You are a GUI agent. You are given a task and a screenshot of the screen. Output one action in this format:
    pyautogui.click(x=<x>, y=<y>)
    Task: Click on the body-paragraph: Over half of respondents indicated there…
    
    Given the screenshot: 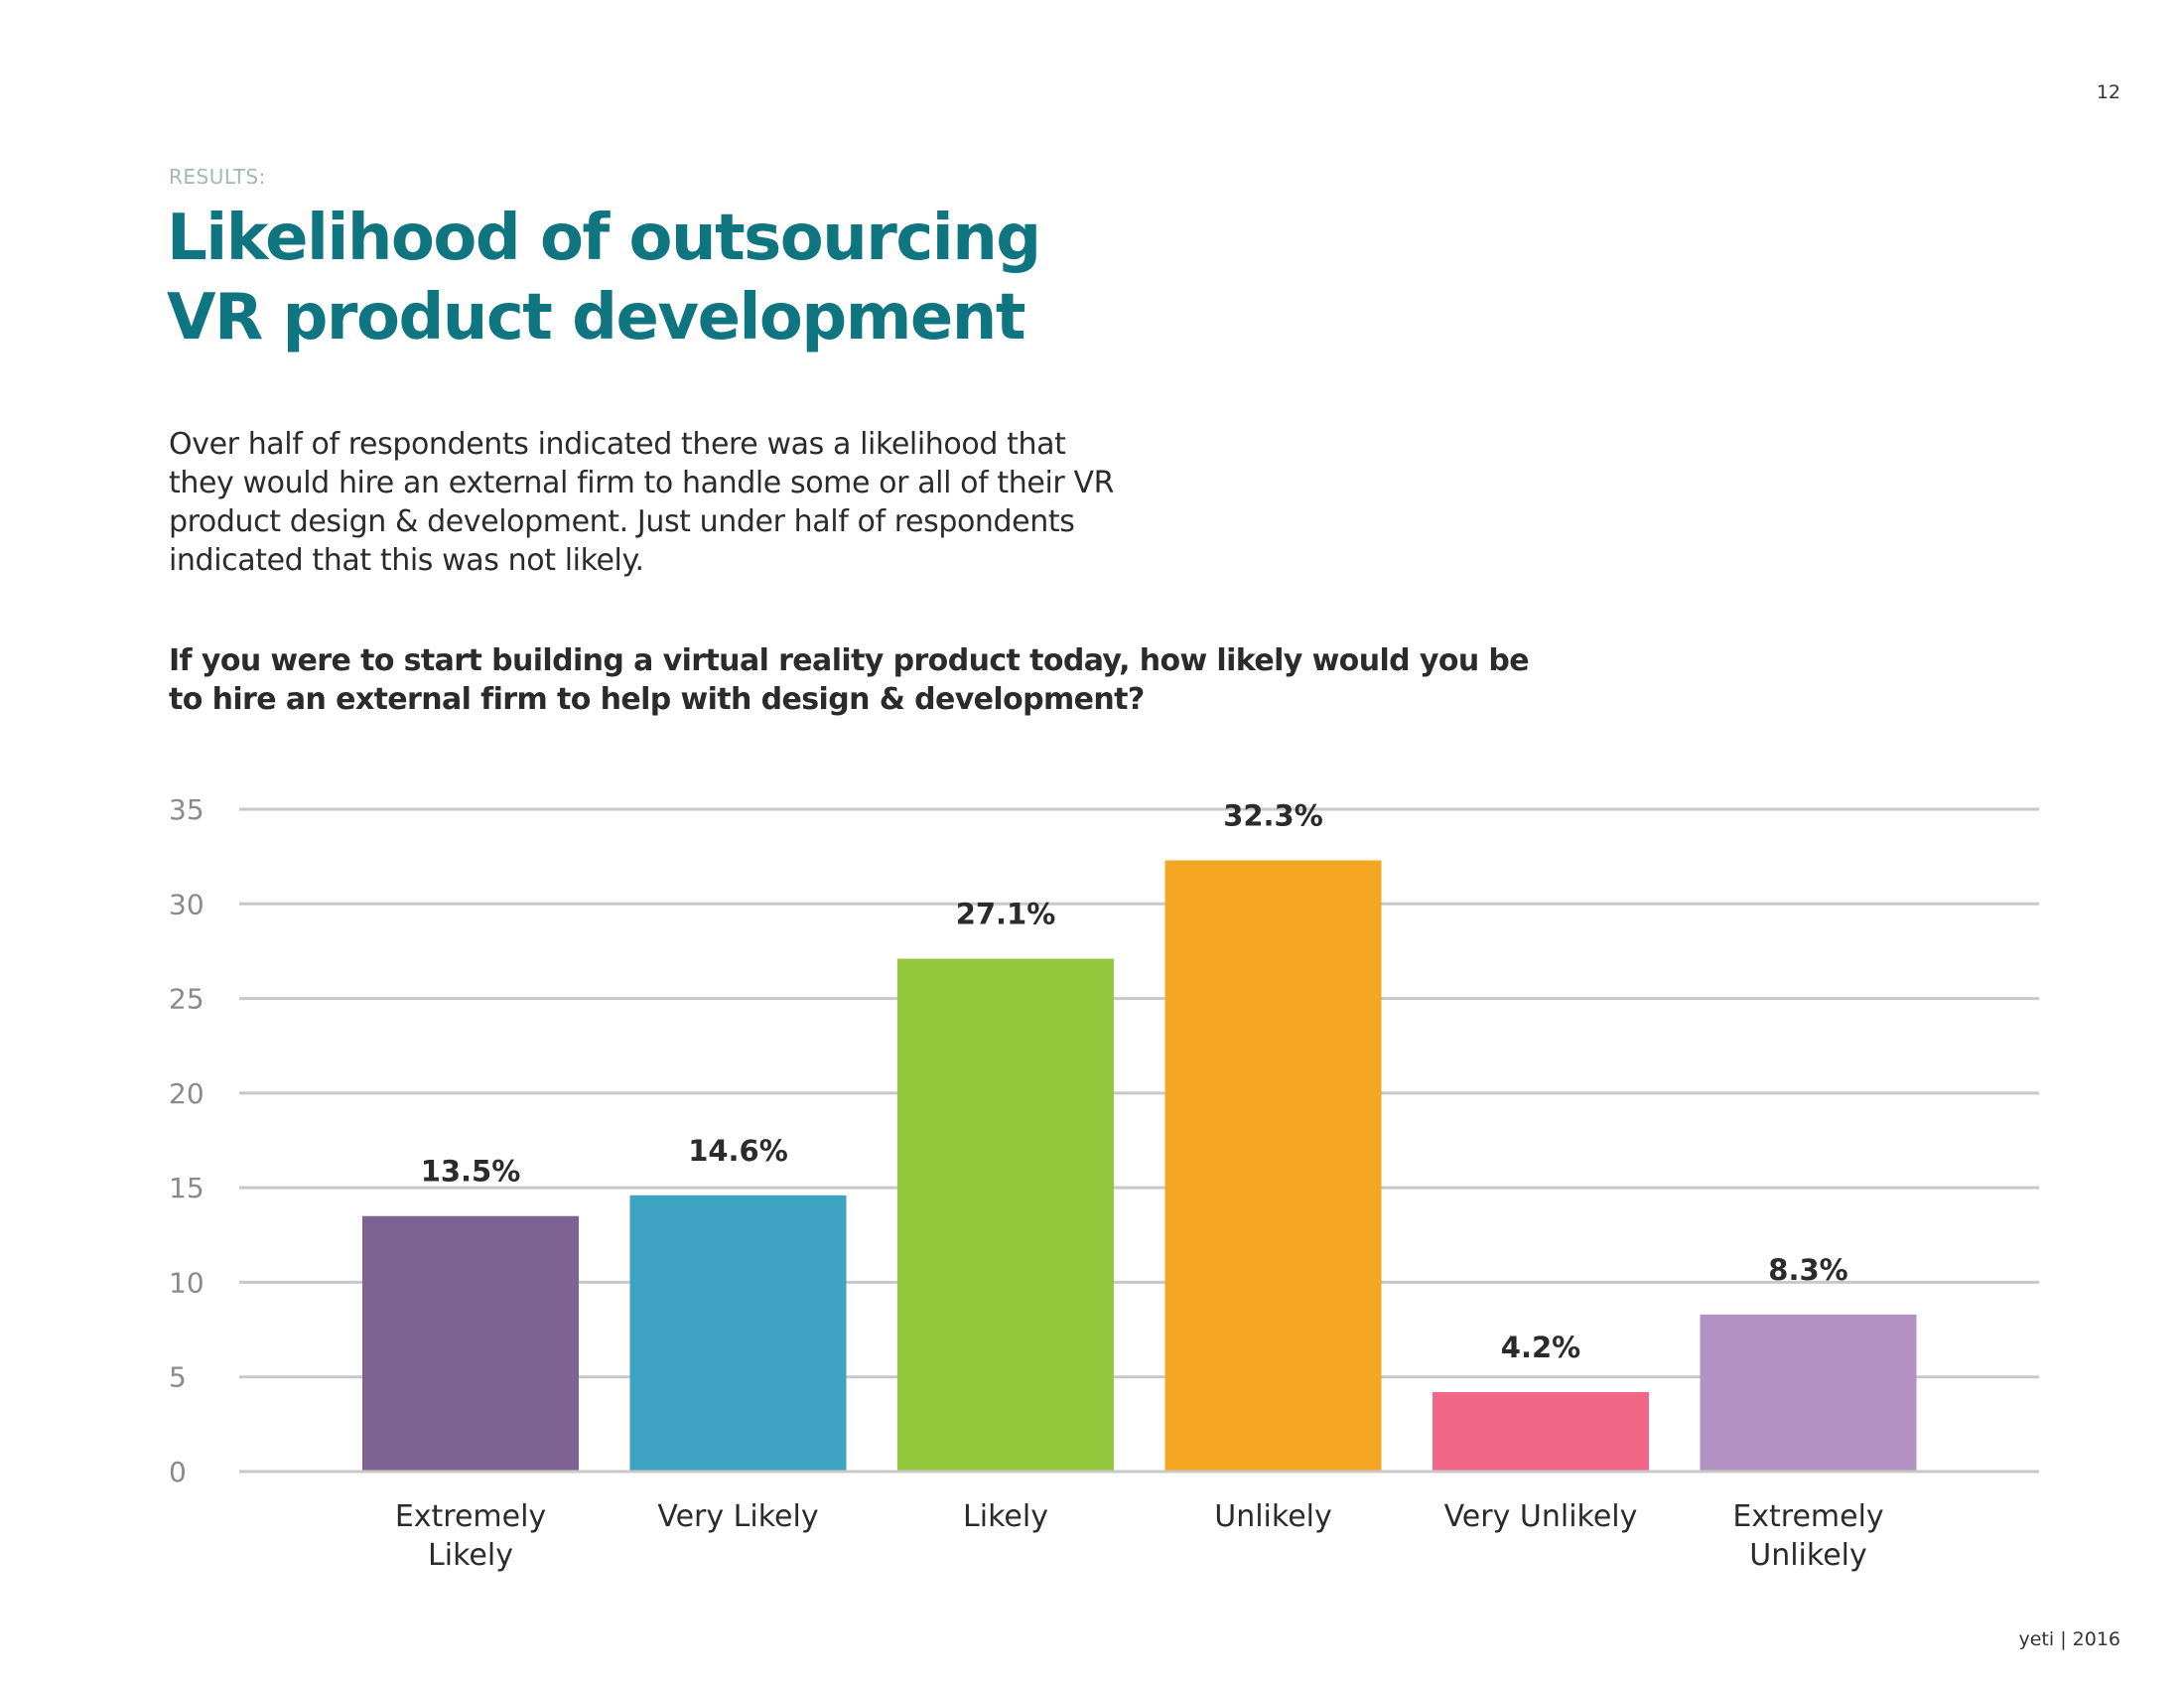 What is the action you would take?
    pyautogui.click(x=739, y=502)
    